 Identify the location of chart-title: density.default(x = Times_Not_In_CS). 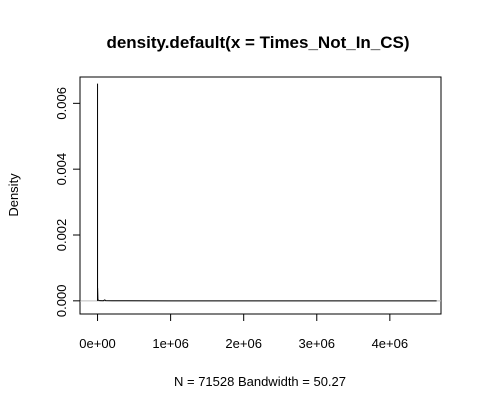
(257, 42).